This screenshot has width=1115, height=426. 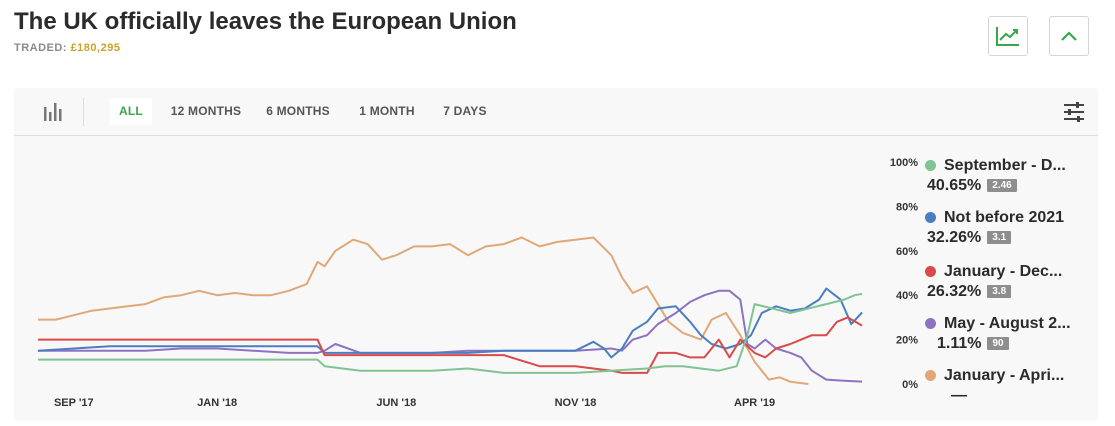 I want to click on x-tick-label: APR '19, so click(x=754, y=403).